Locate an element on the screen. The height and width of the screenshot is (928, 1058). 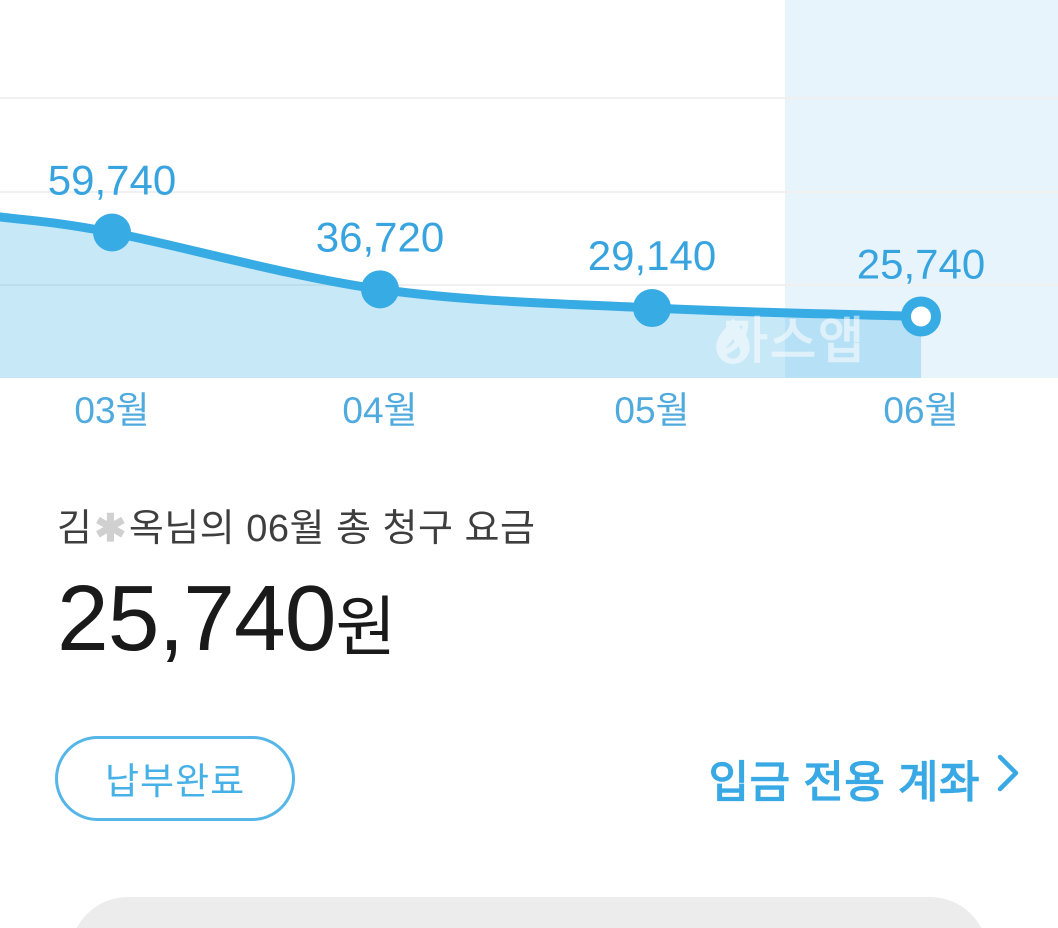
chevron-right-icon is located at coordinates (1008, 778).